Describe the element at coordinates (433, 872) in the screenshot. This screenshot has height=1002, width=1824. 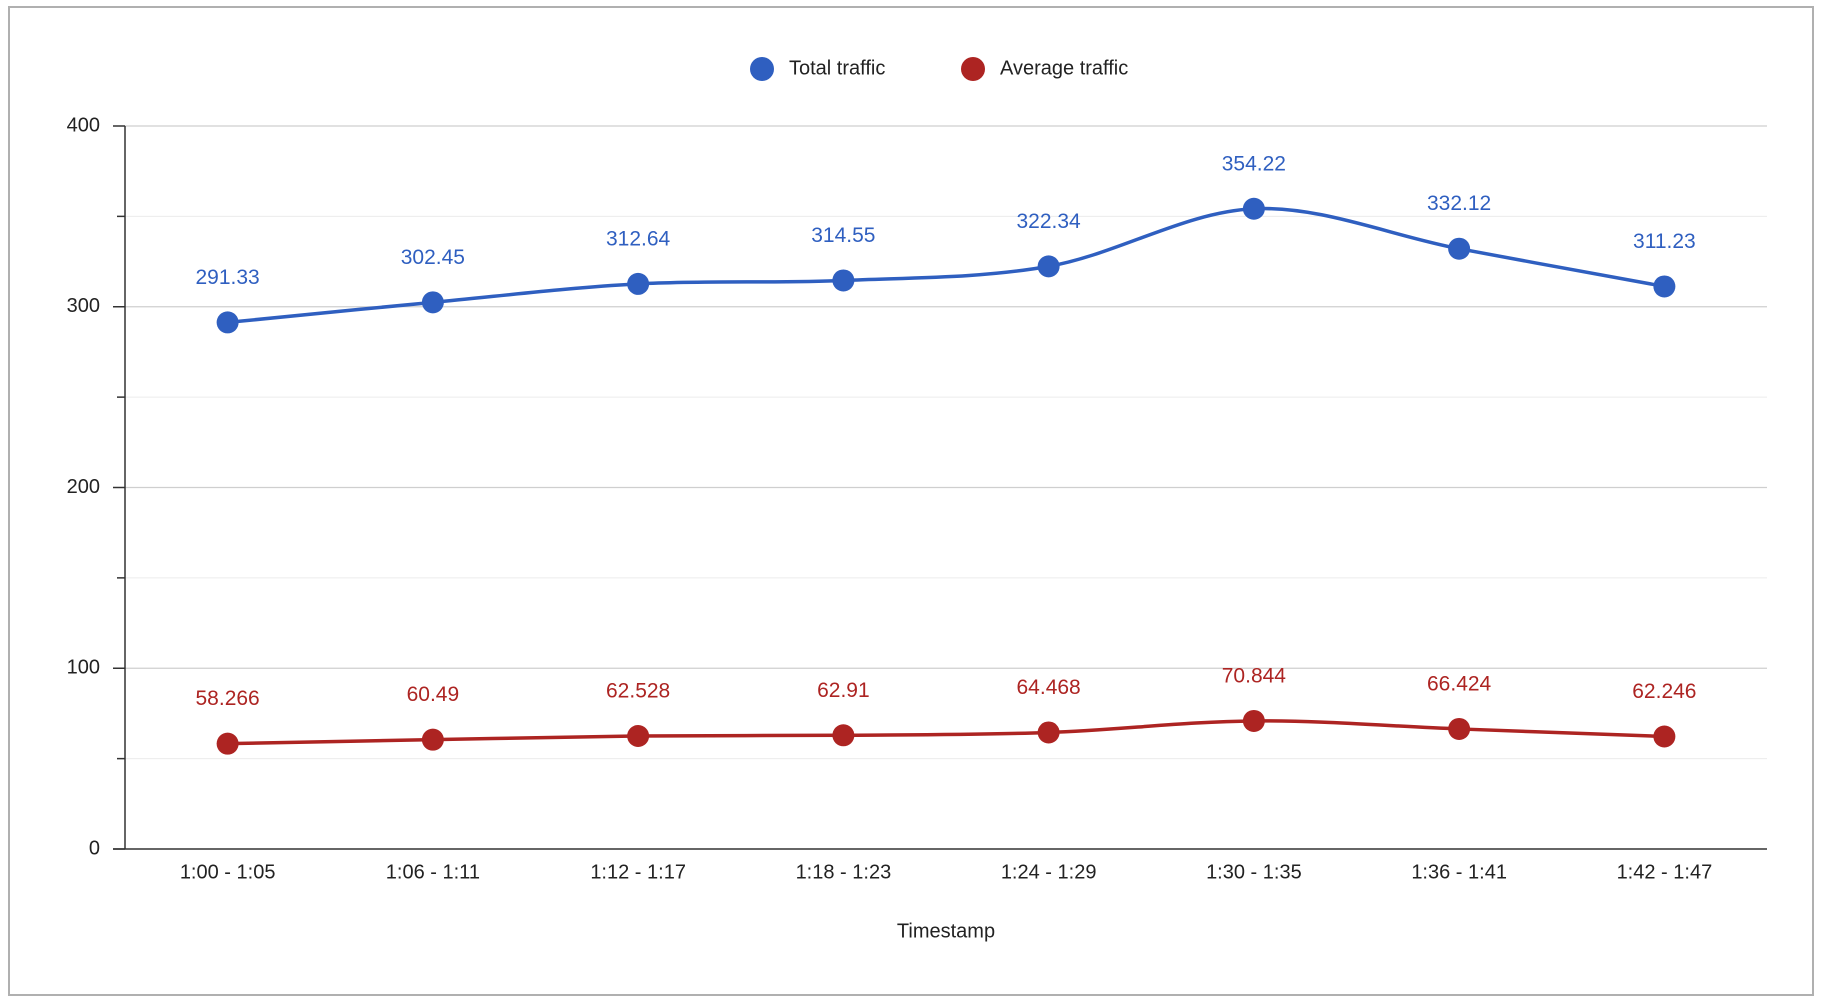
I see `x-tick-label: 1:06 - 1:11` at that location.